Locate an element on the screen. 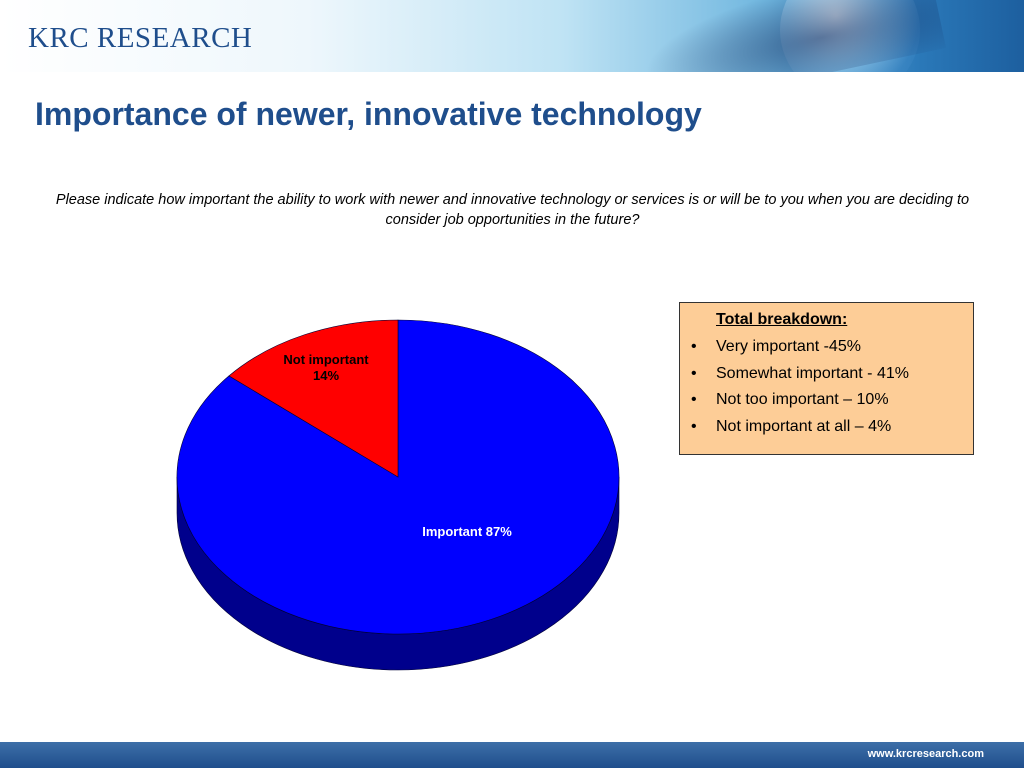 Image resolution: width=1024 pixels, height=768 pixels. breakdown-item: Somewhat important - 41% is located at coordinates (794, 377).